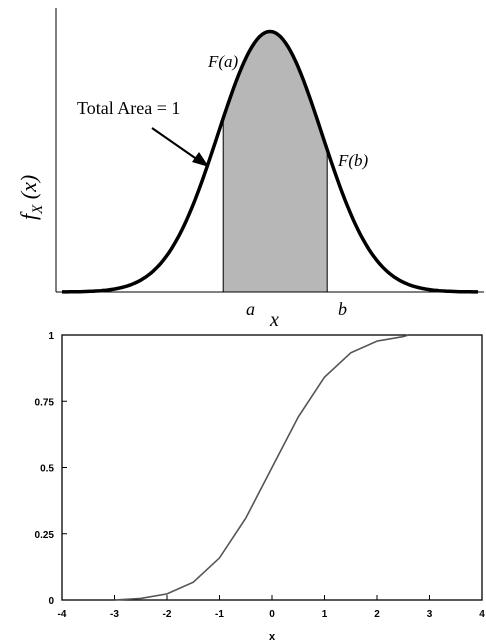 The width and height of the screenshot is (486, 644). Describe the element at coordinates (51, 601) in the screenshot. I see `y-tick-label: 0` at that location.